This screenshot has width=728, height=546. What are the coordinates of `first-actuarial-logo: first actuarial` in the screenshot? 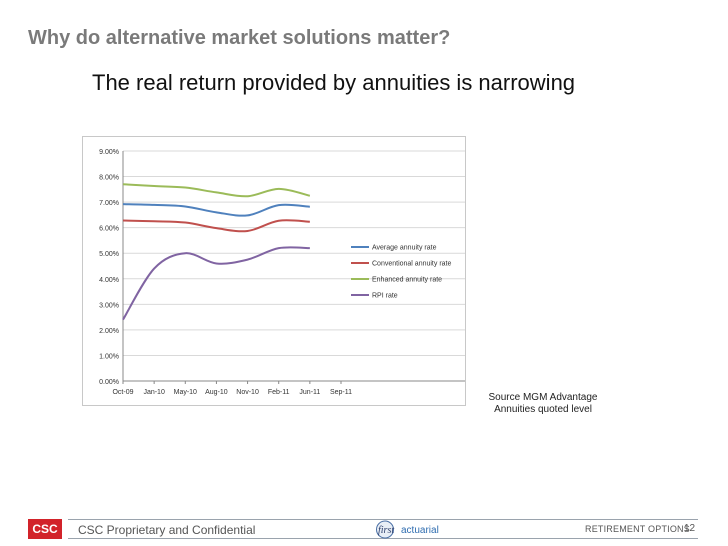 It's located at (407, 529).